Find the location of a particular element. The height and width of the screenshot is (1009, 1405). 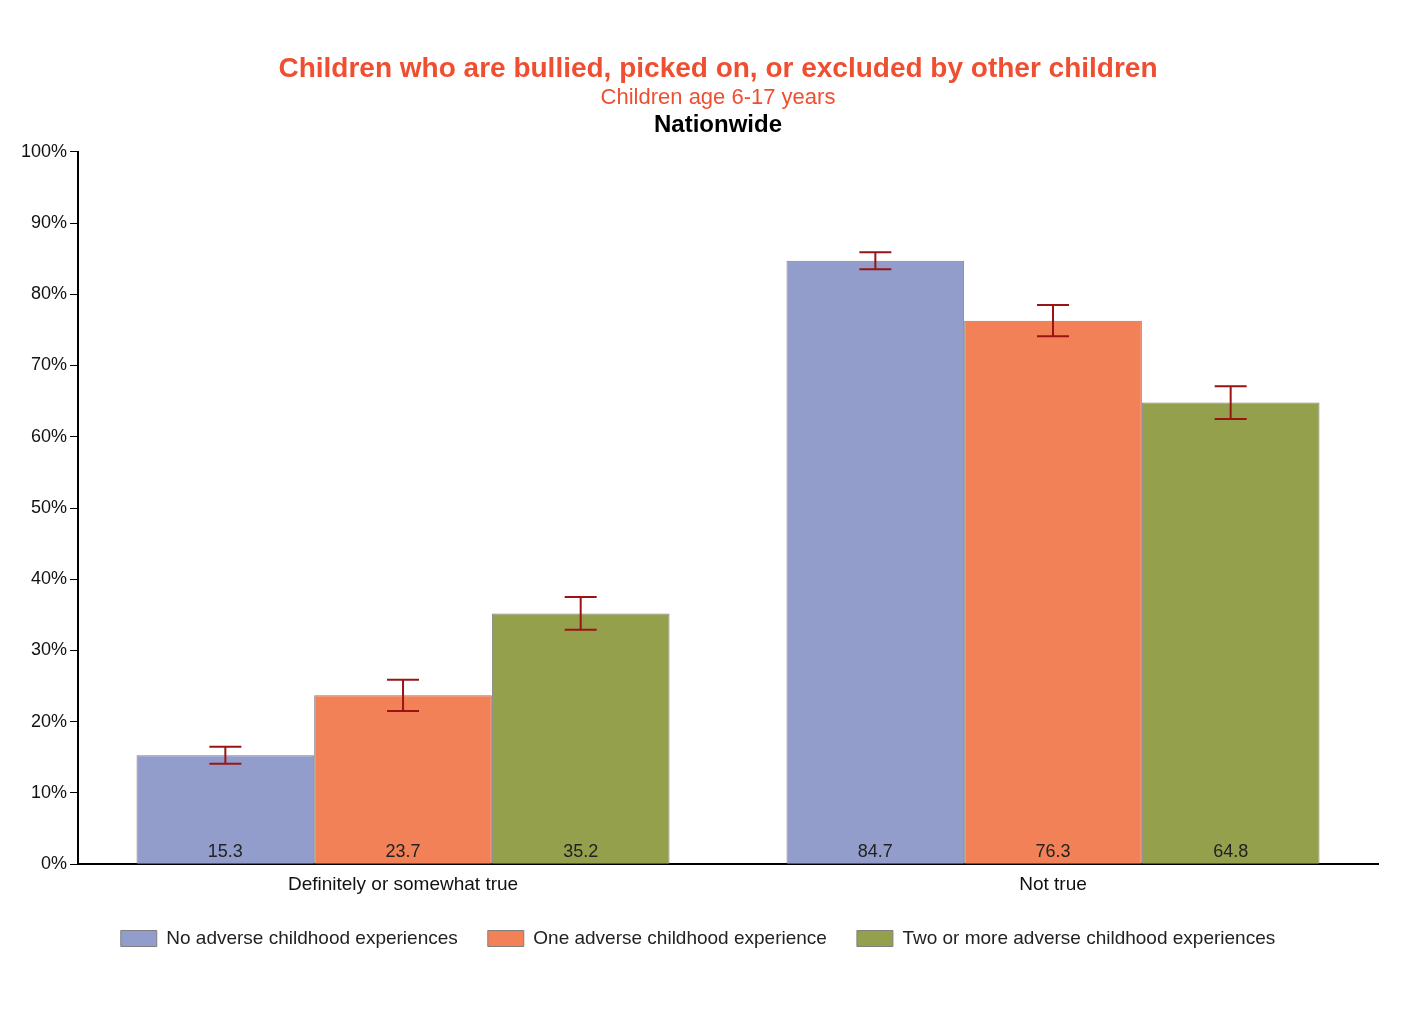

data-label: 76.3 is located at coordinates (1053, 851).